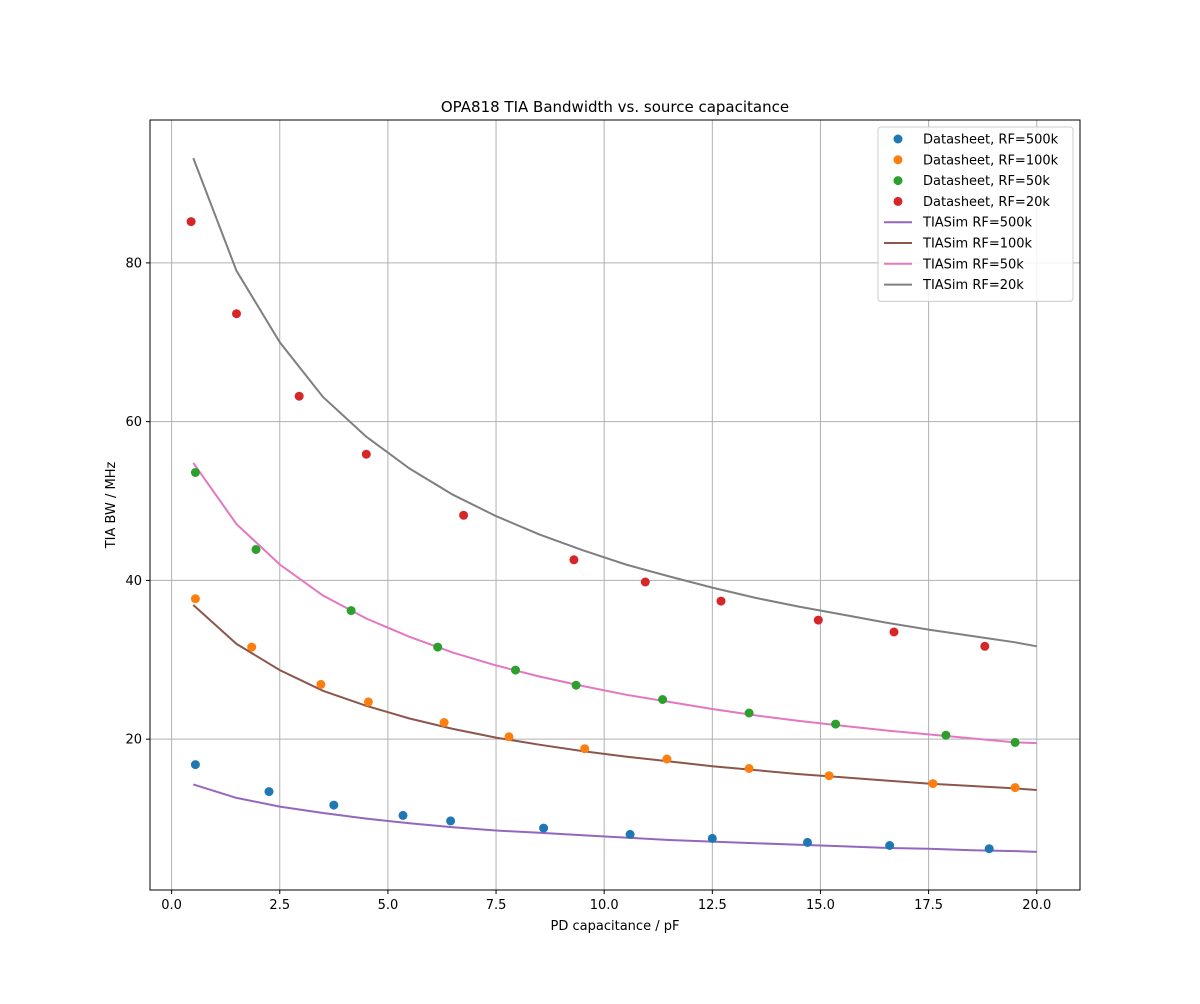  I want to click on x-tick-label: 2.5, so click(279, 905).